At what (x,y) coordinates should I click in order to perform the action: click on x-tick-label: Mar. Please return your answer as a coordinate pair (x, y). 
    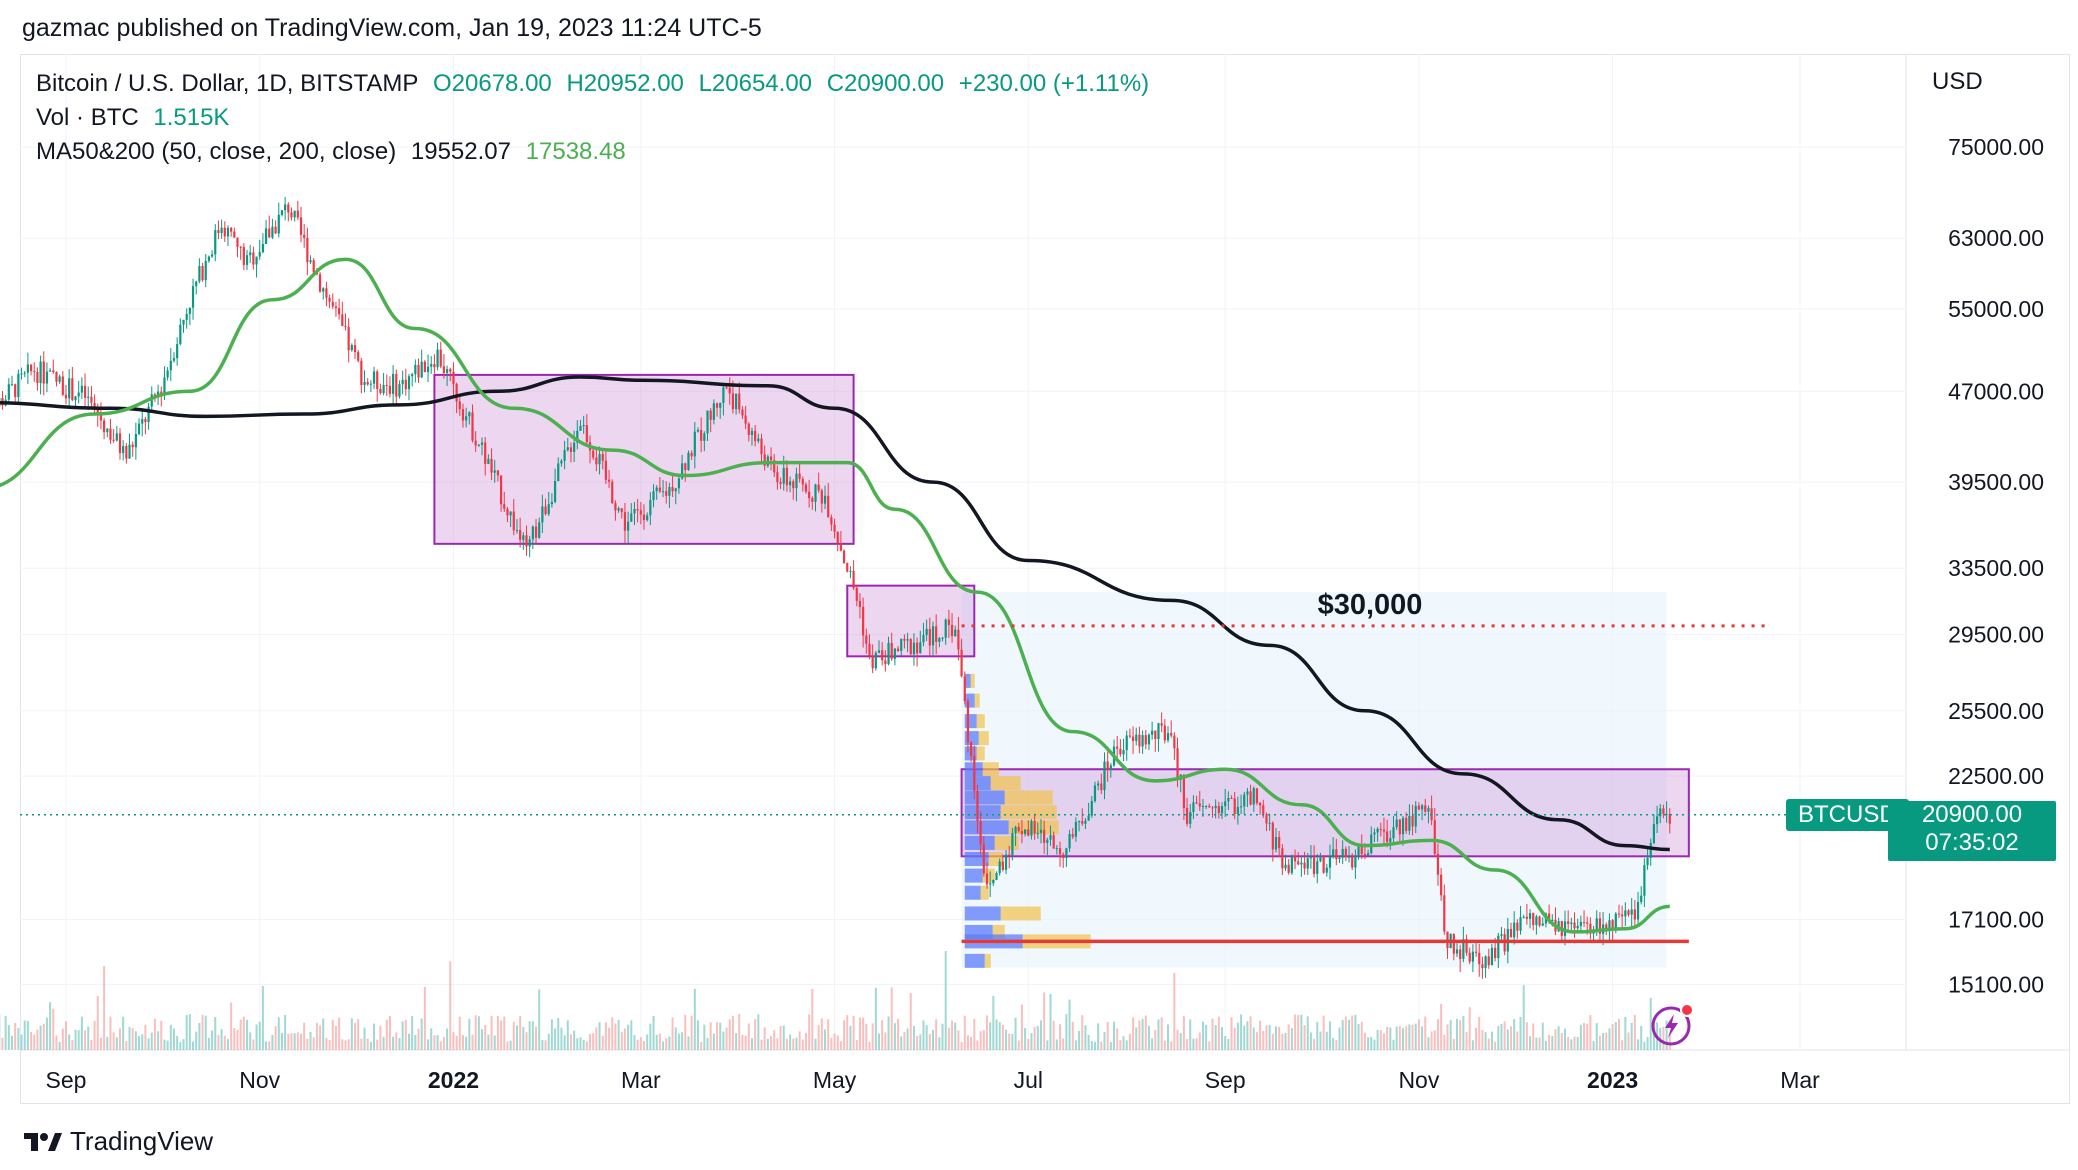
    Looking at the image, I should click on (1800, 1080).